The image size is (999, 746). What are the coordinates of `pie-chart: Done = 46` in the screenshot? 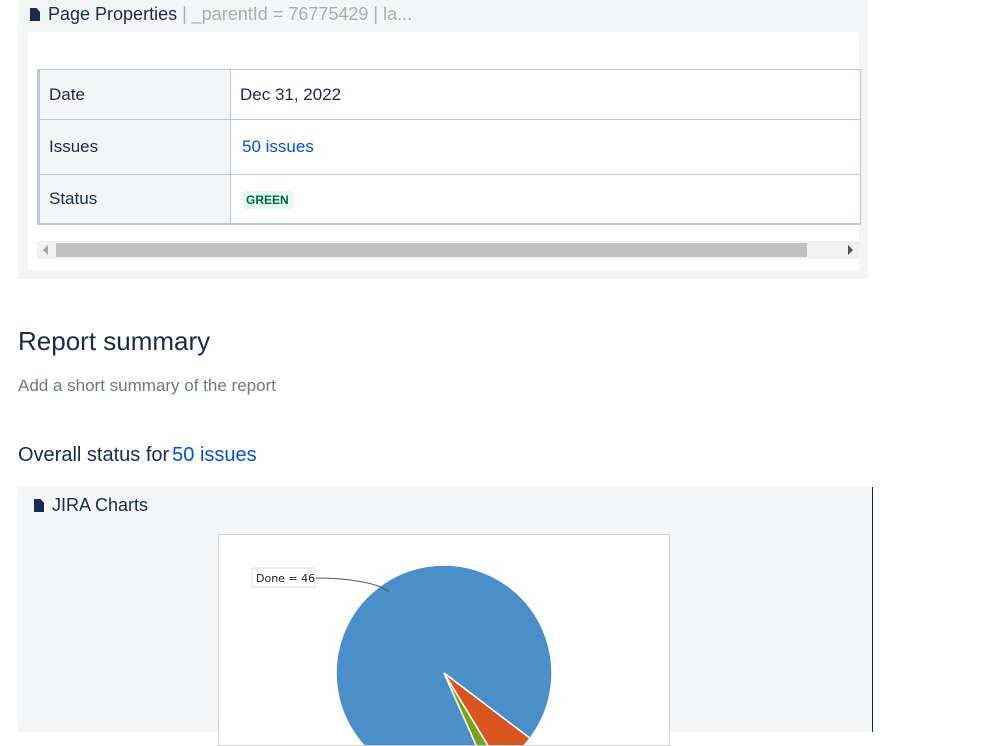 It's located at (402, 654).